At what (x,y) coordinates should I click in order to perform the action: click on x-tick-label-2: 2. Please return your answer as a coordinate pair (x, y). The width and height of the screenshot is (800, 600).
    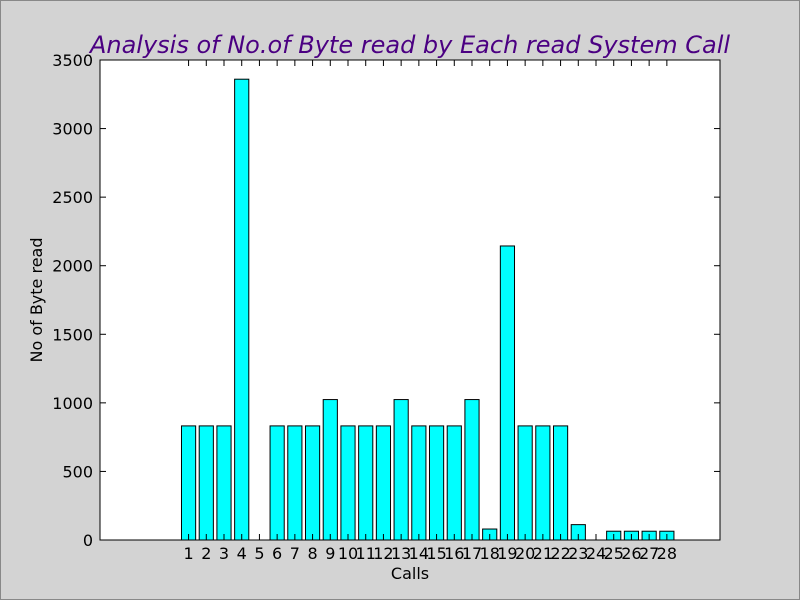
    Looking at the image, I should click on (206, 553).